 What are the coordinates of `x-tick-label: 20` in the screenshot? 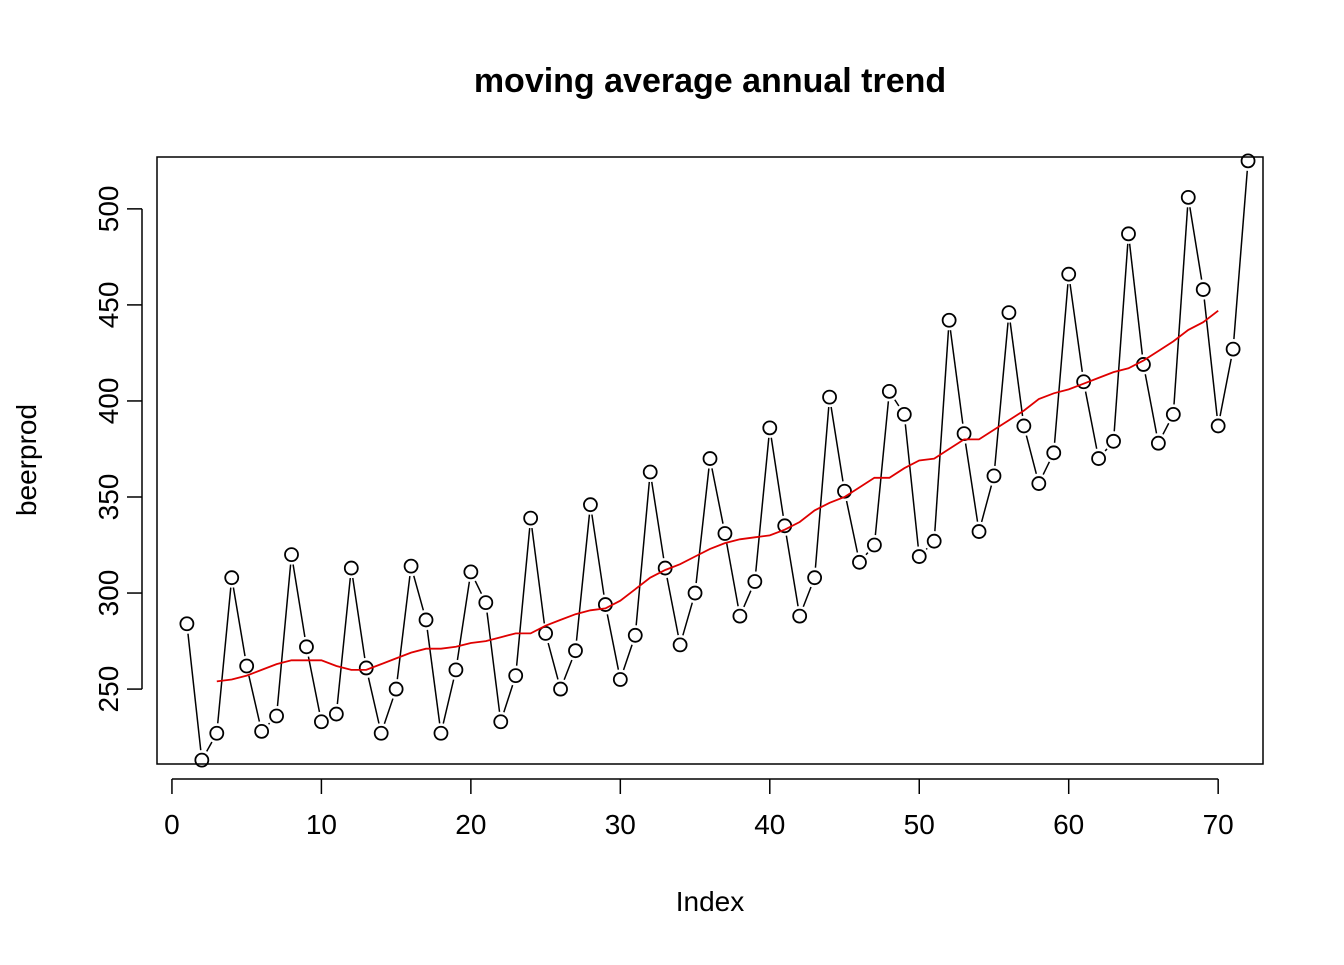 It's located at (470, 824).